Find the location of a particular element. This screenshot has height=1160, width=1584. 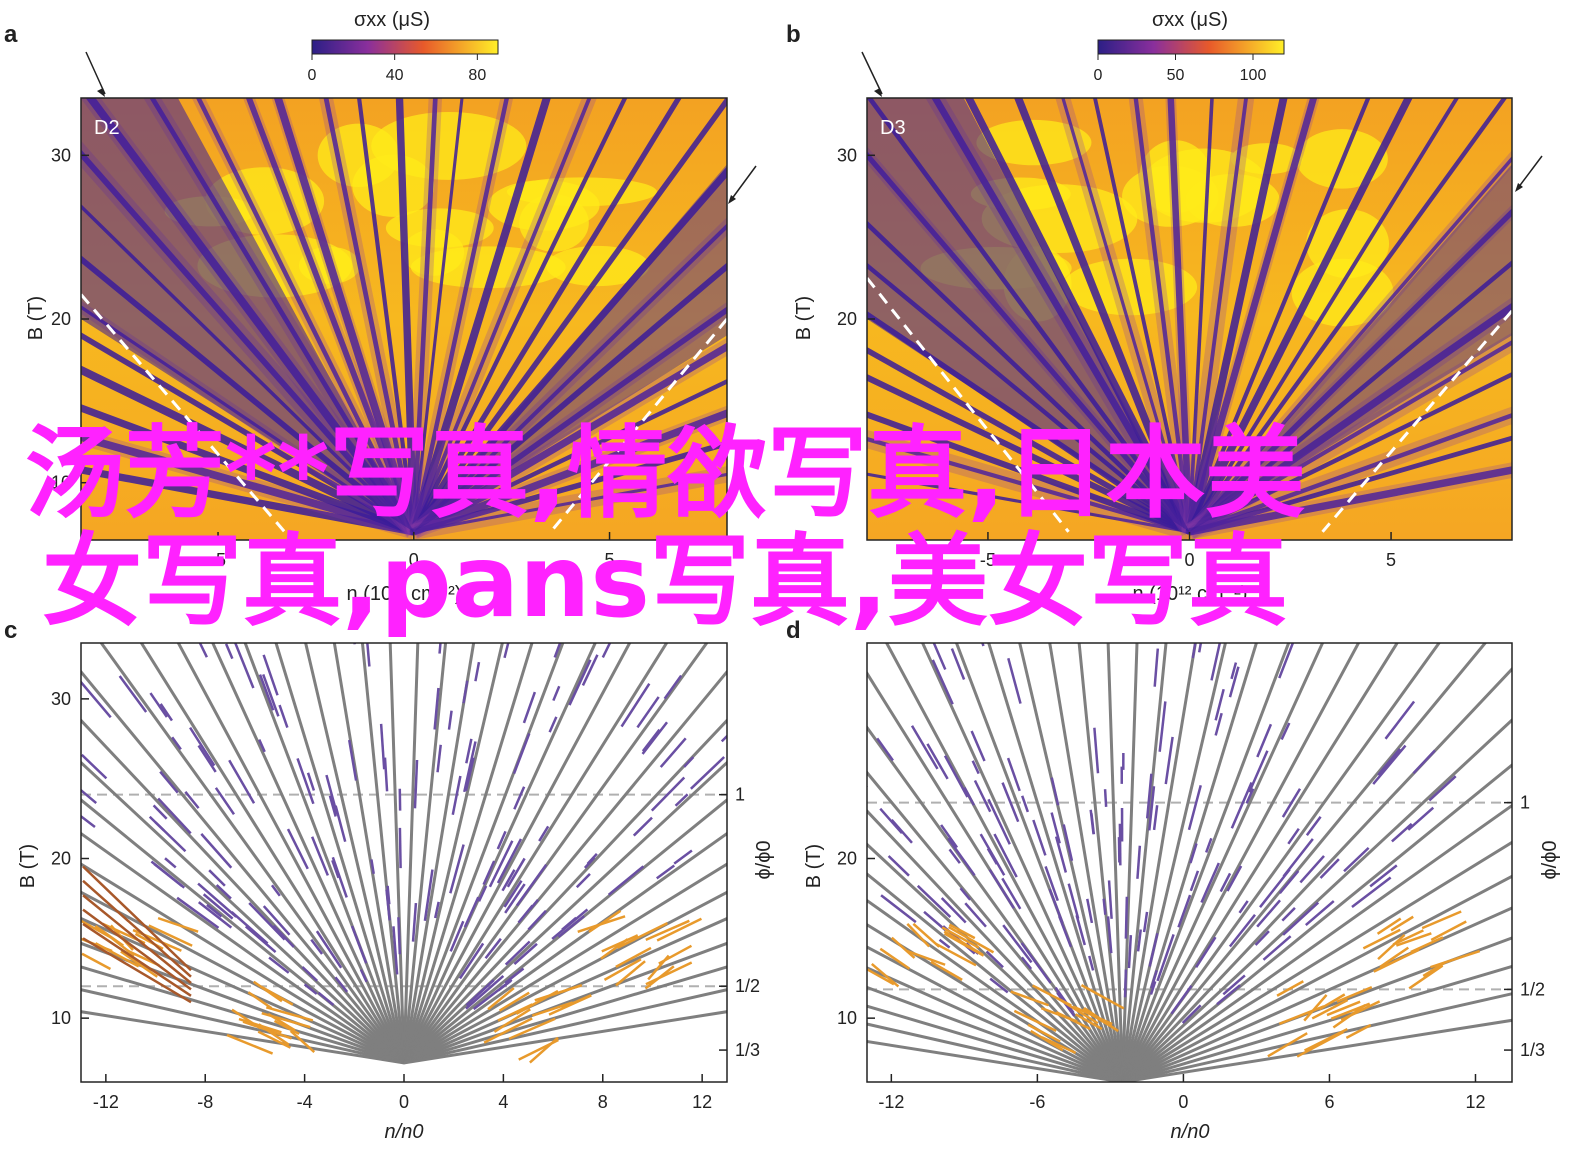

xtick-label-d-2: 0 is located at coordinates (1183, 1102).